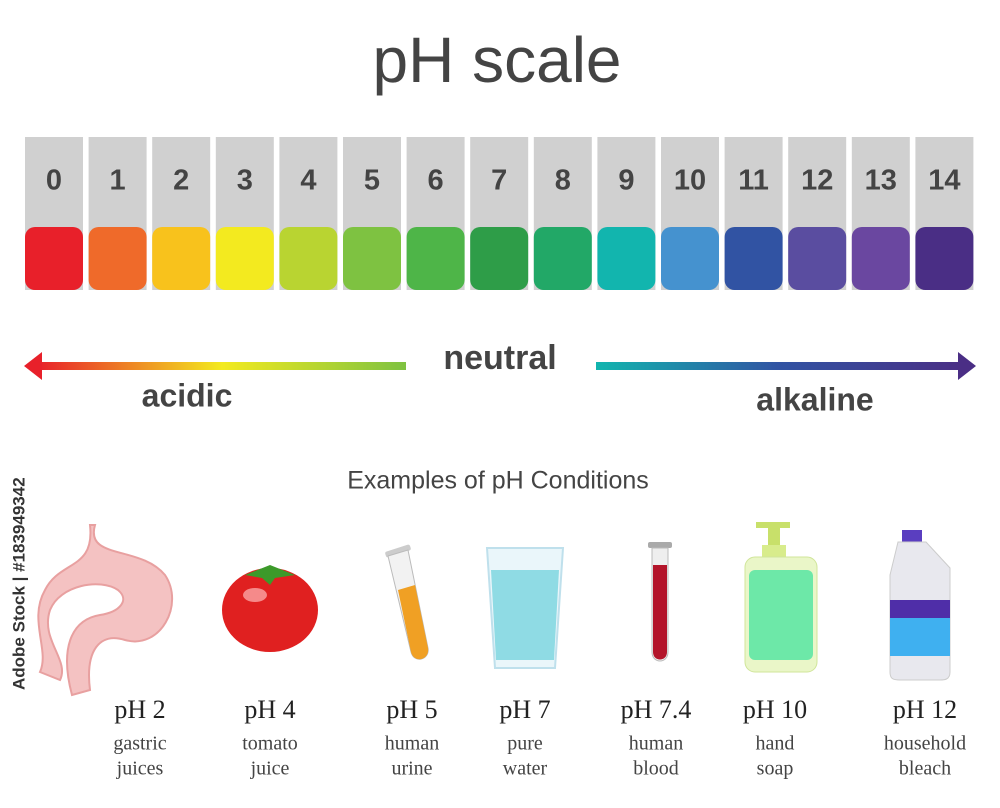 This screenshot has width=1000, height=808. I want to click on scale-label: 9, so click(626, 181).